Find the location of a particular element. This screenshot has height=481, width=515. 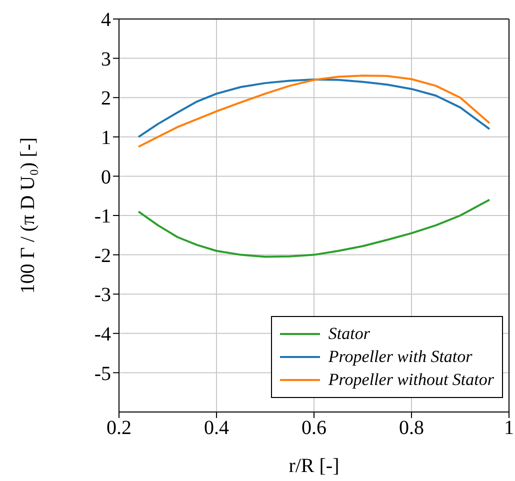

y-tick-label: -3 is located at coordinates (102, 295).